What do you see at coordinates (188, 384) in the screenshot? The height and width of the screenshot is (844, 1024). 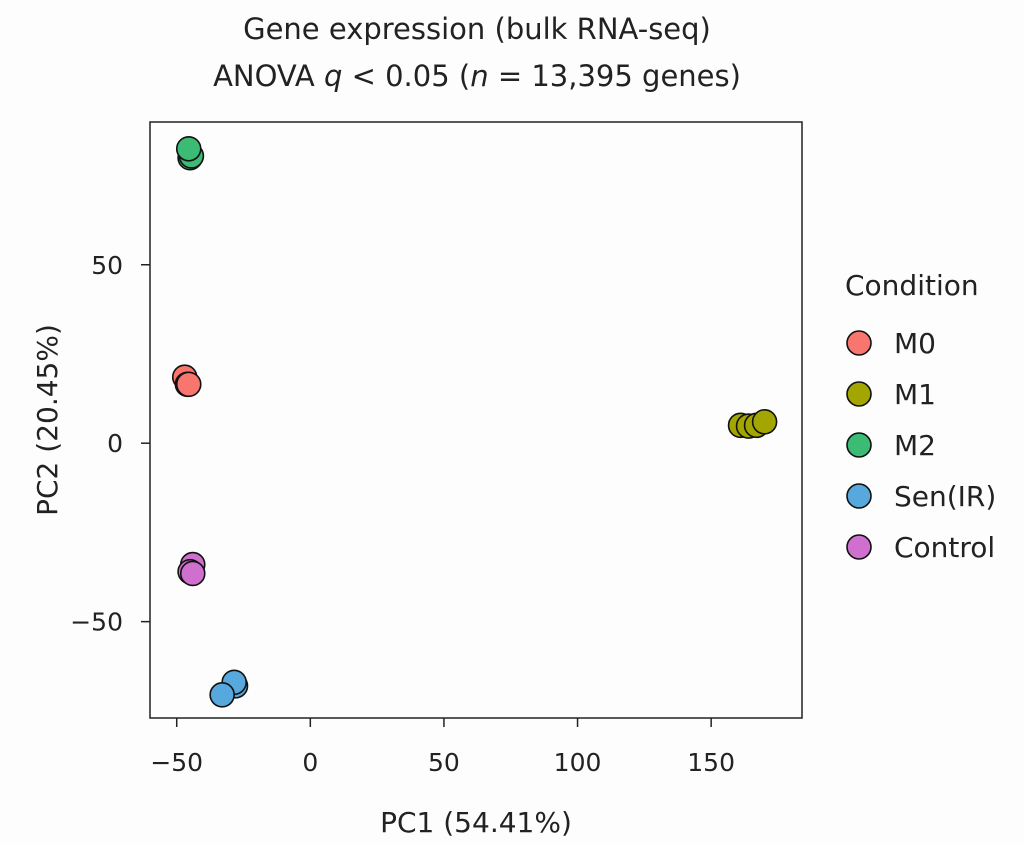 I see `point-m0` at bounding box center [188, 384].